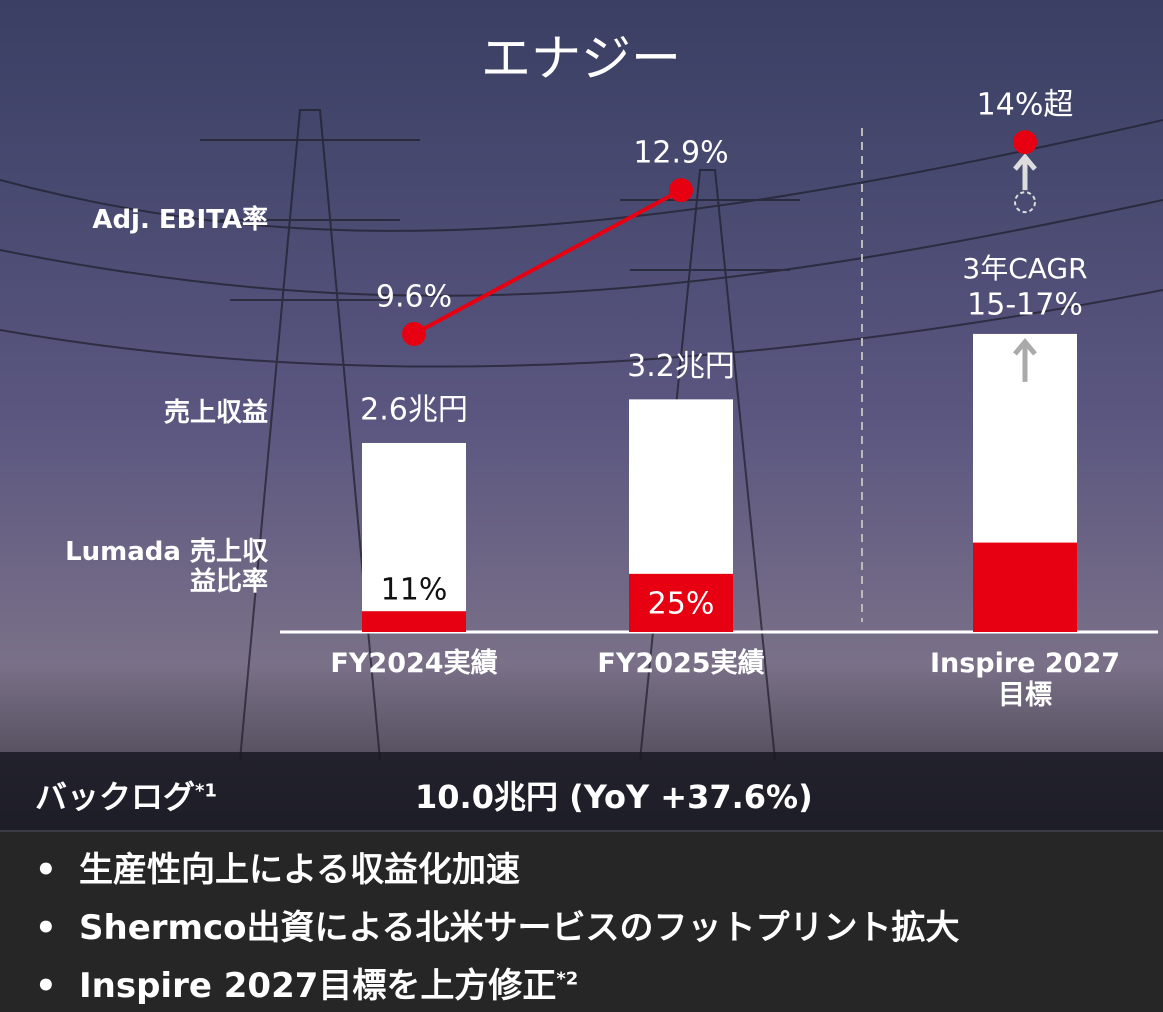  Describe the element at coordinates (581, 59) in the screenshot. I see `chart-title: エナジー` at that location.